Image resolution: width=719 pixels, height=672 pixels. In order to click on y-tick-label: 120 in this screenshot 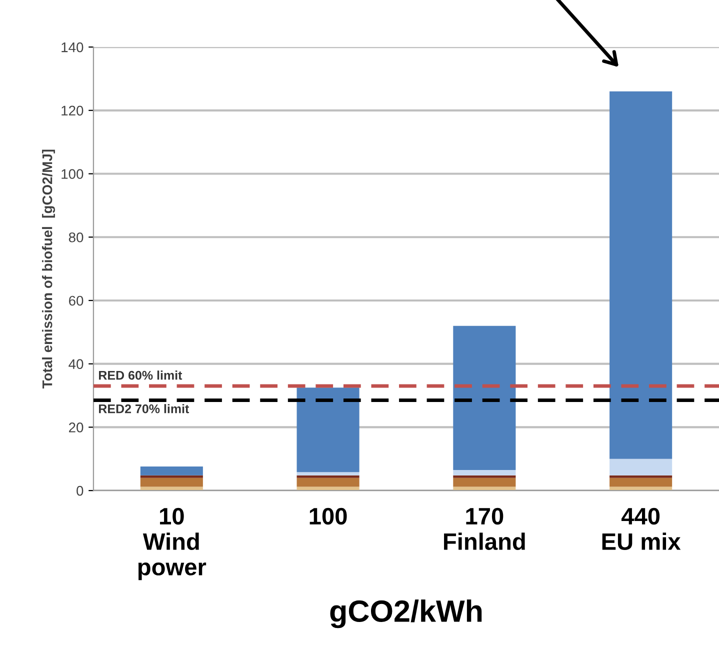, I will do `click(73, 111)`.